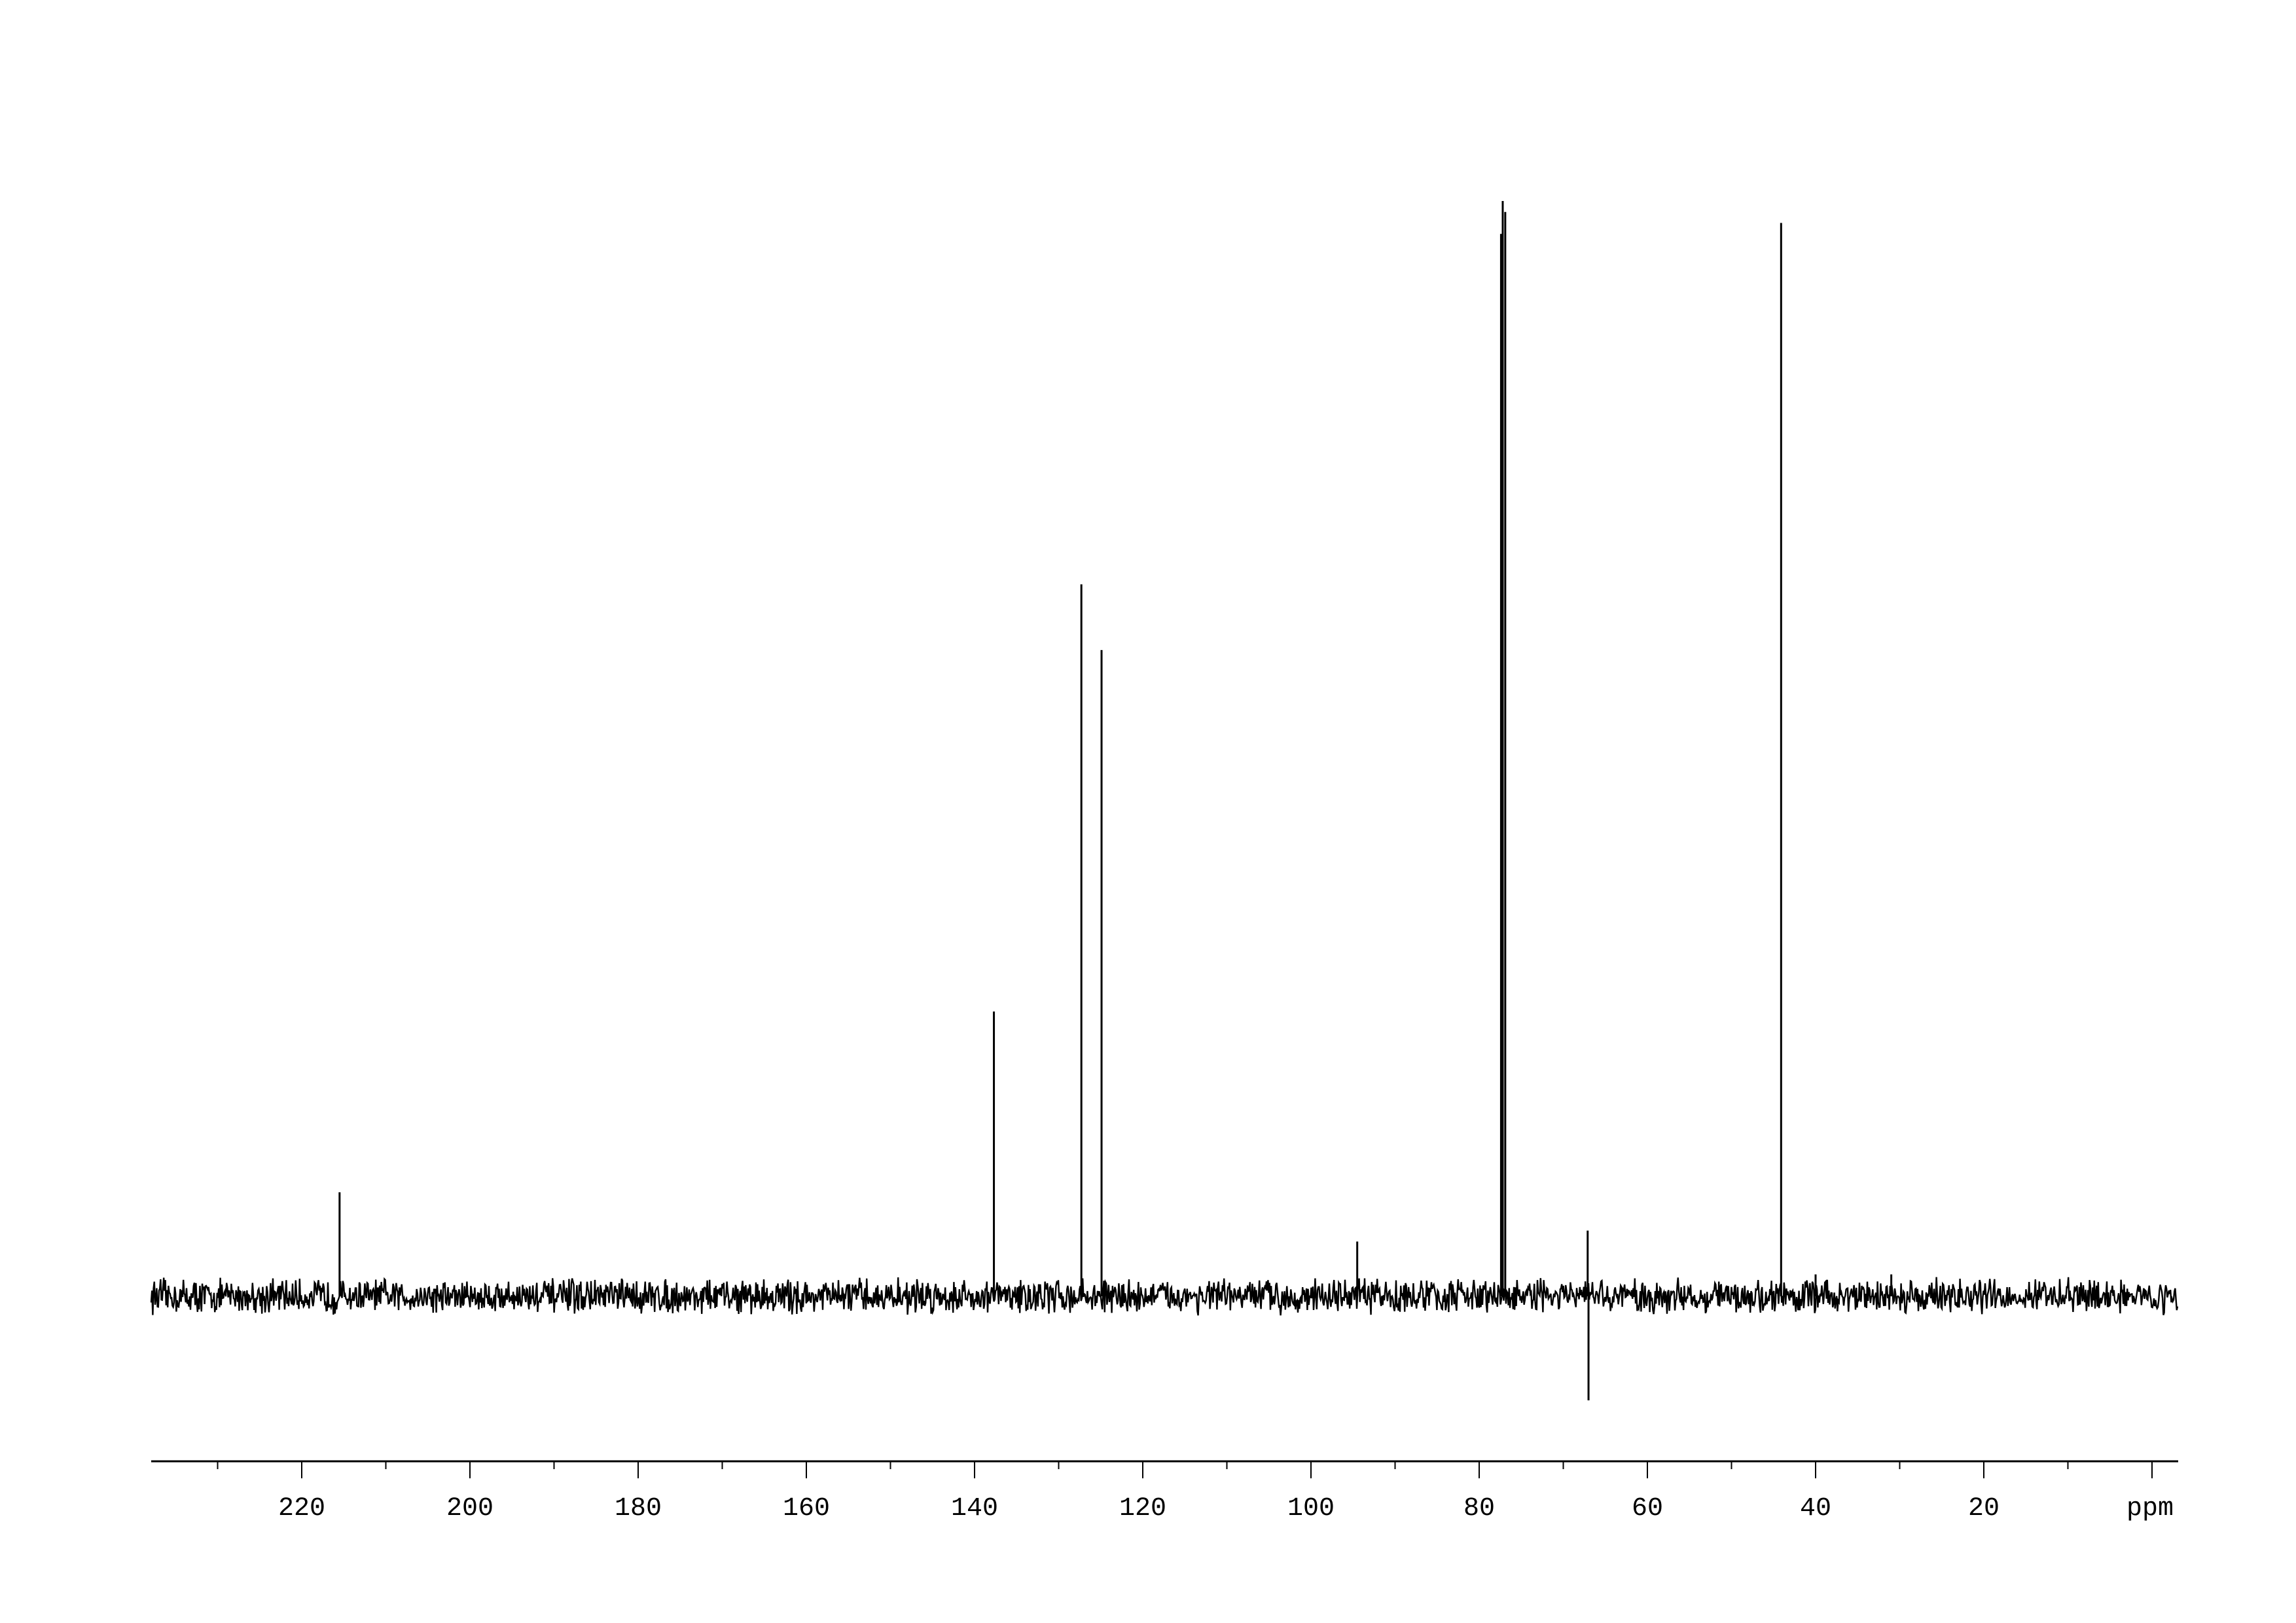 This screenshot has height=1623, width=2296. I want to click on x-tick-label: 100, so click(1311, 1508).